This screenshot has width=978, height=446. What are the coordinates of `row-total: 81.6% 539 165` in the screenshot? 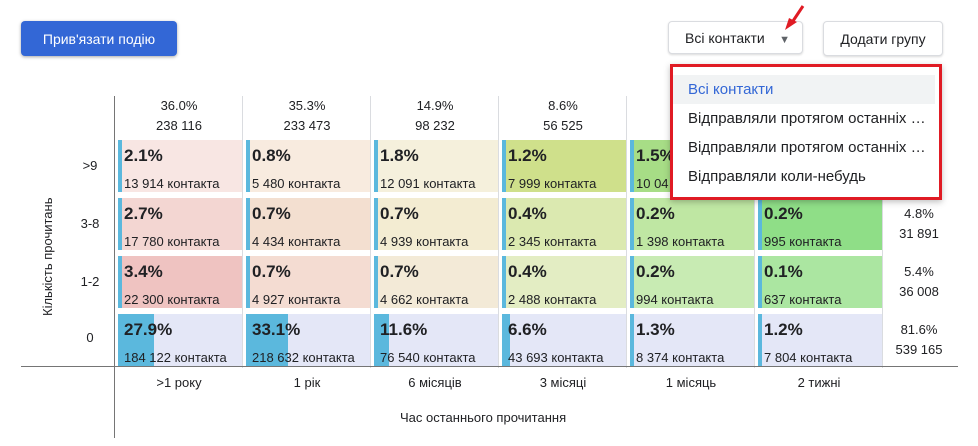 It's located at (919, 340).